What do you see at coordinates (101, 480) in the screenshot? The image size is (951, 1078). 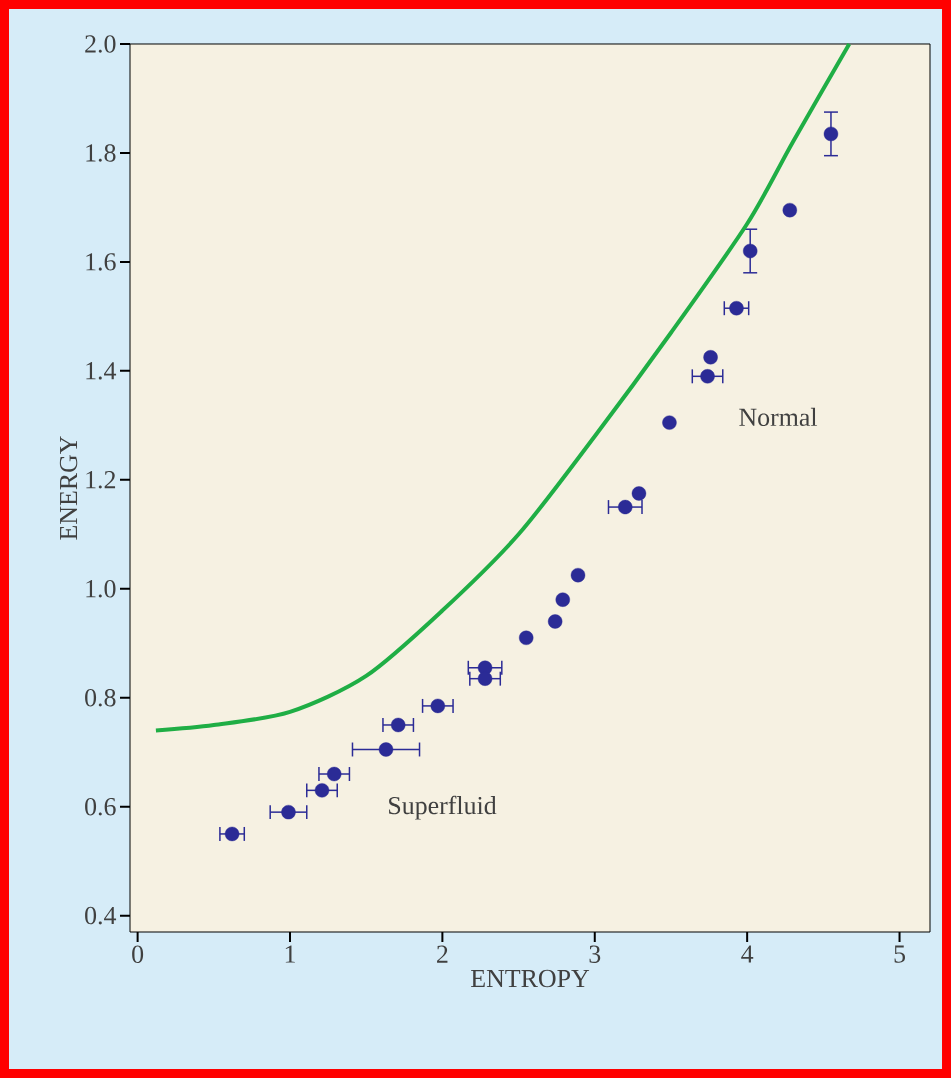 I see `y-tick-label: 1.2` at bounding box center [101, 480].